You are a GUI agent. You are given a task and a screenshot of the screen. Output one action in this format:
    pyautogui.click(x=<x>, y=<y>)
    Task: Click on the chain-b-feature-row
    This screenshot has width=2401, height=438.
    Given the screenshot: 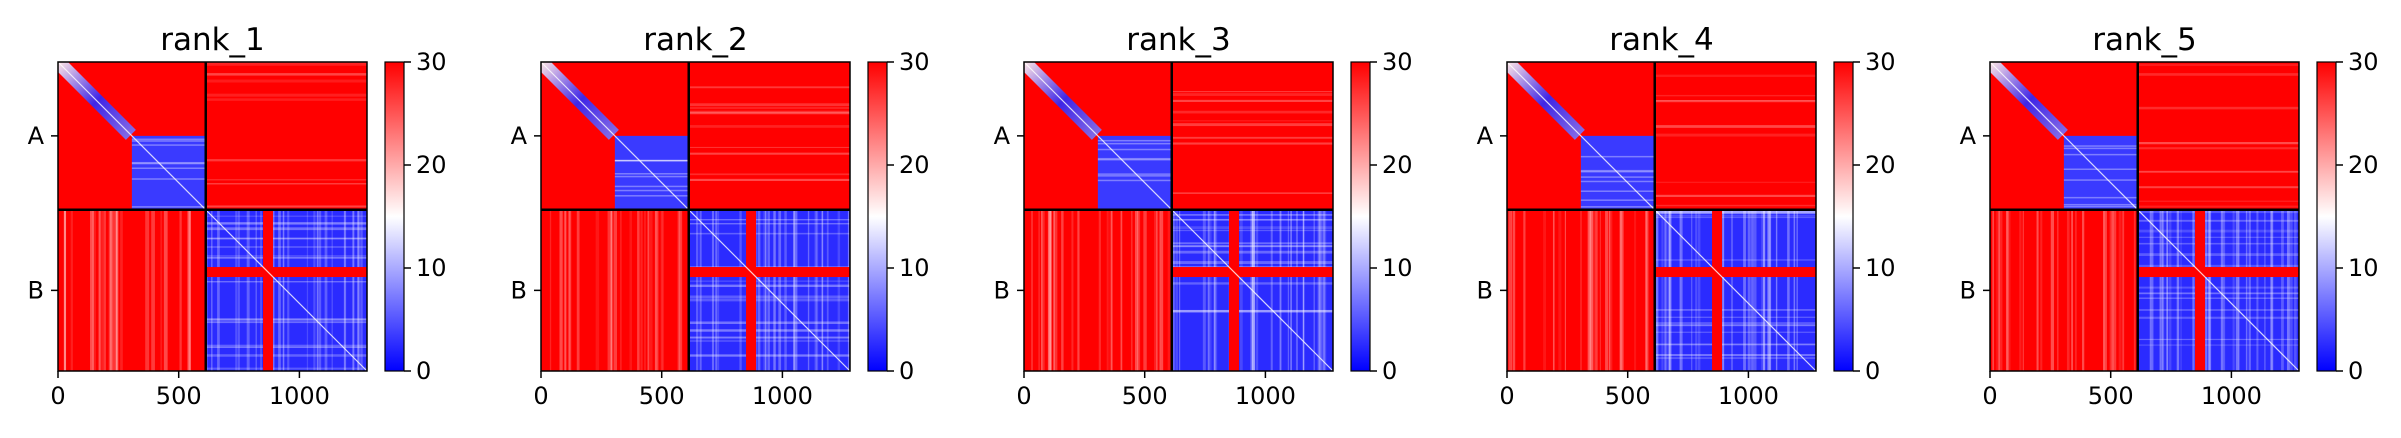 What is the action you would take?
    pyautogui.click(x=286, y=272)
    